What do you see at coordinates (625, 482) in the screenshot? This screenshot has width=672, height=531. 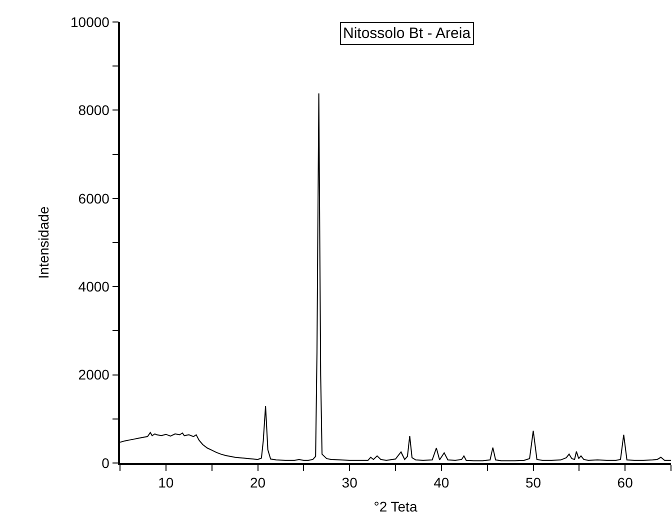 I see `x-tick-label: 60` at bounding box center [625, 482].